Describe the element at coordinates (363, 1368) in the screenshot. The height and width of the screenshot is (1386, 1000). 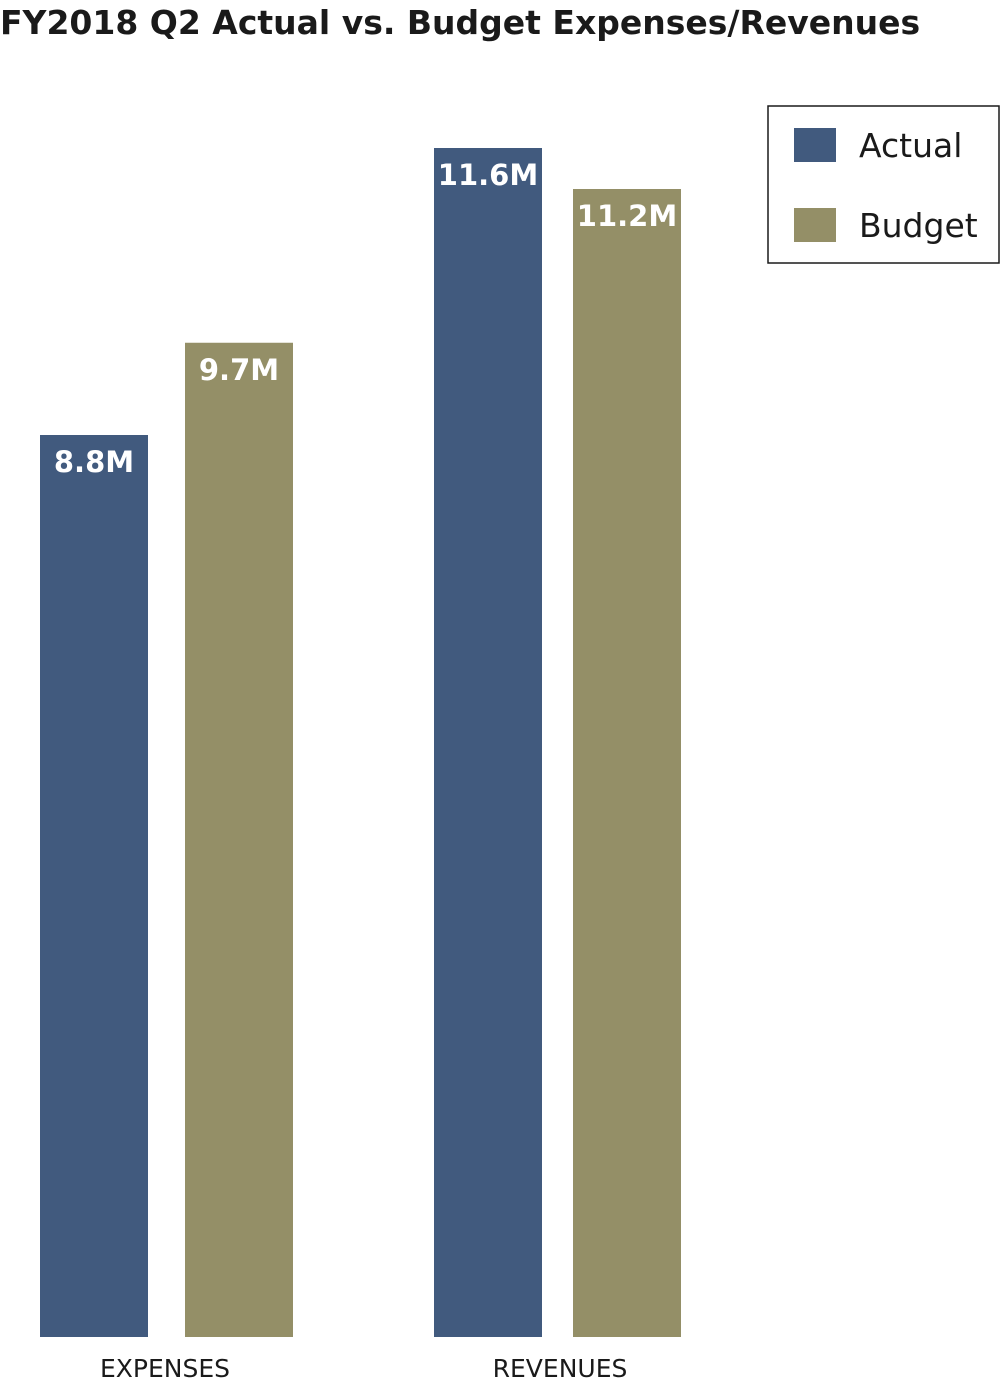
I see `category-labels-layer: EXPENSES REVENUES` at that location.